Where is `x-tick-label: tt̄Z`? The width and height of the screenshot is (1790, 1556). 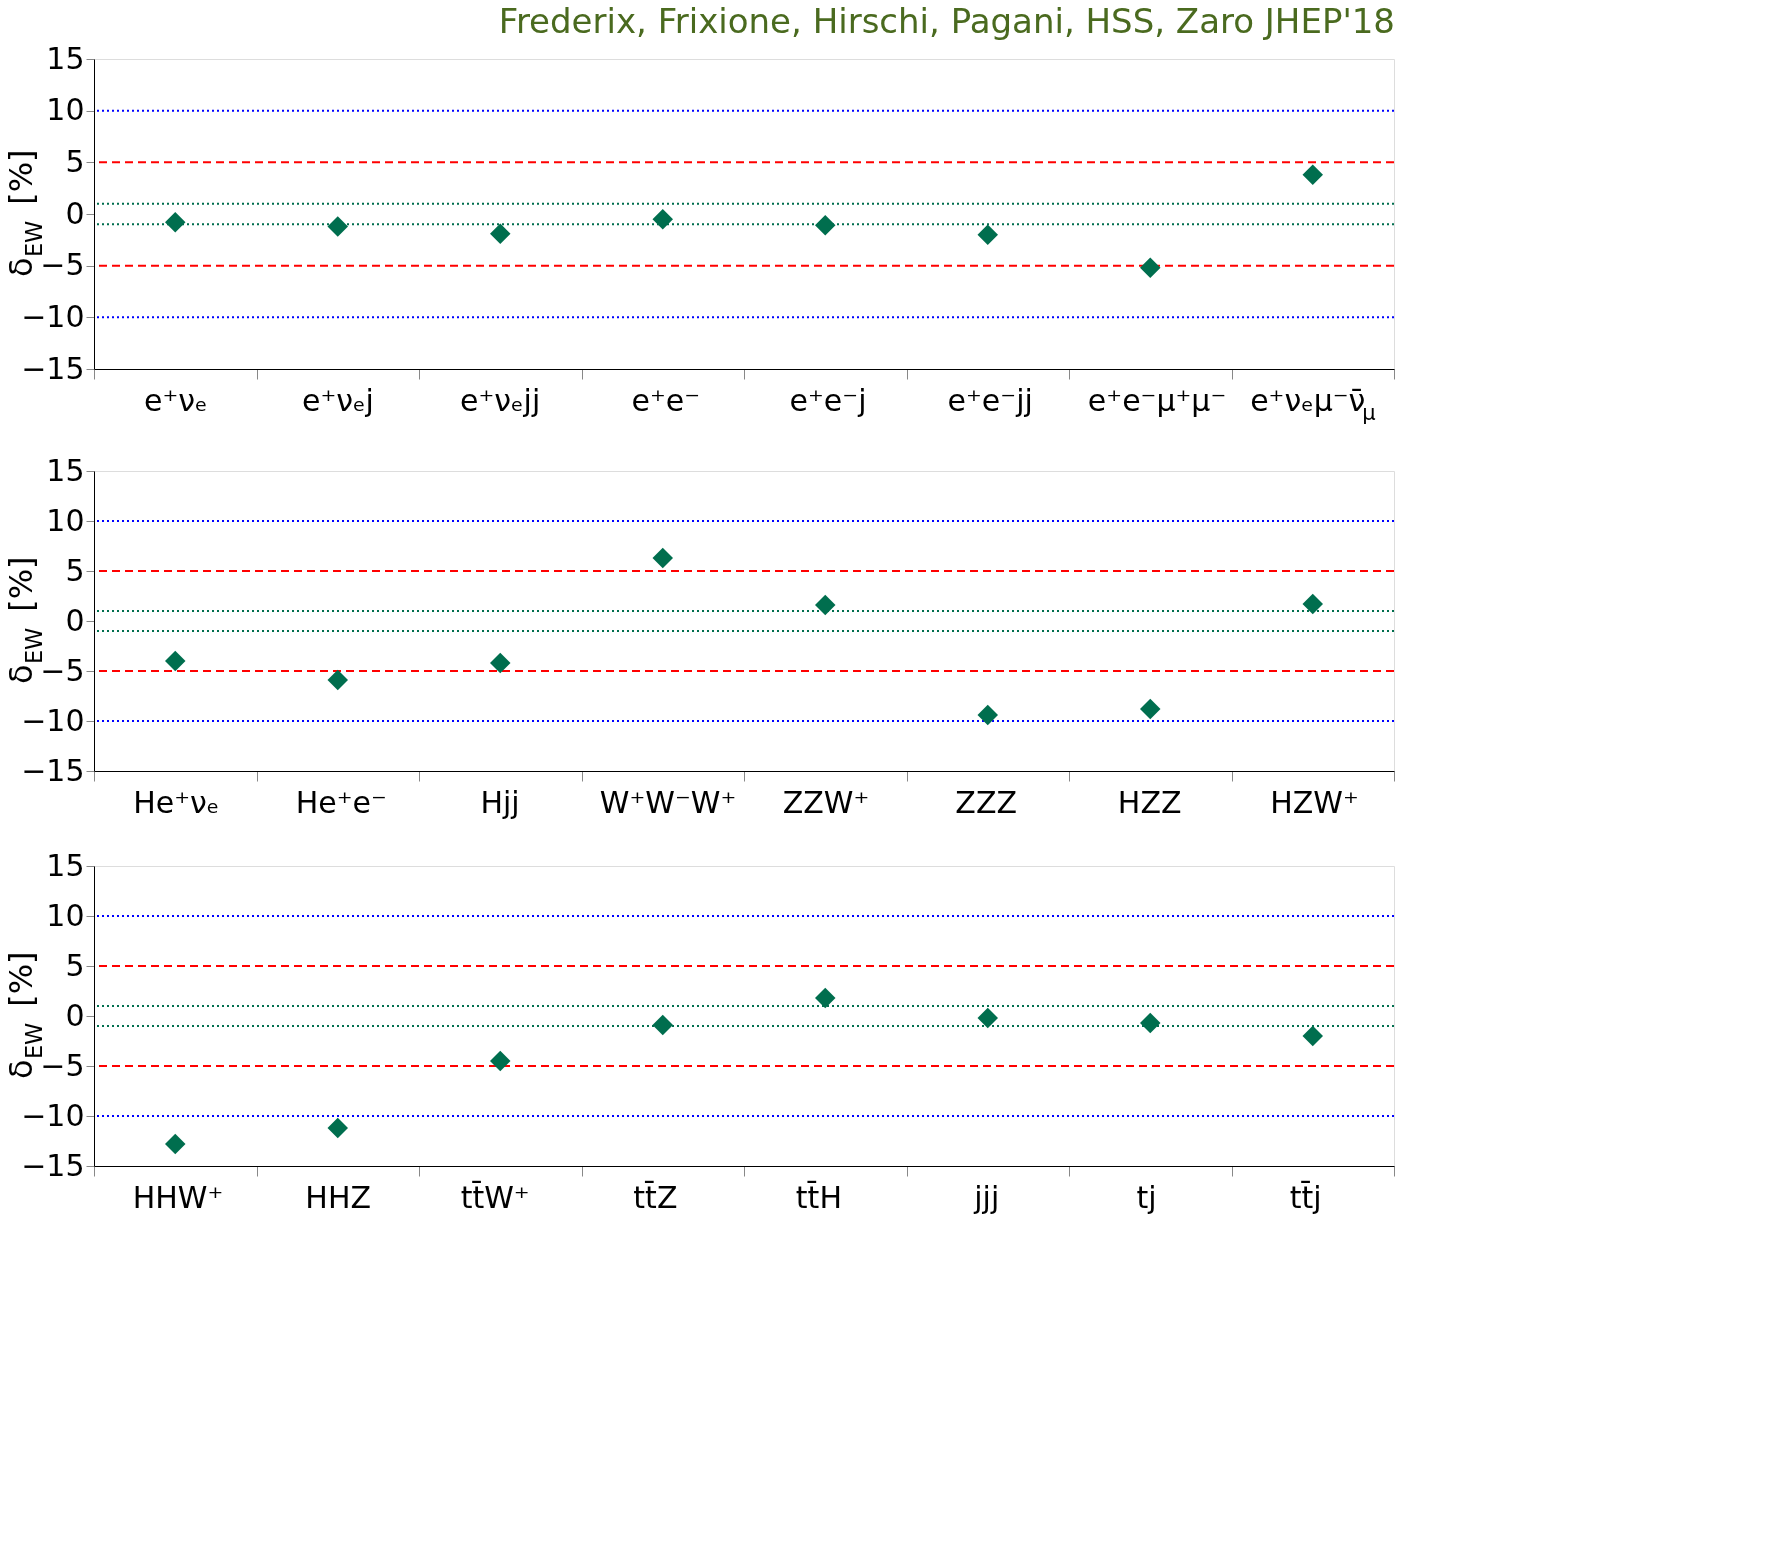
x-tick-label: tt̄Z is located at coordinates (655, 1197).